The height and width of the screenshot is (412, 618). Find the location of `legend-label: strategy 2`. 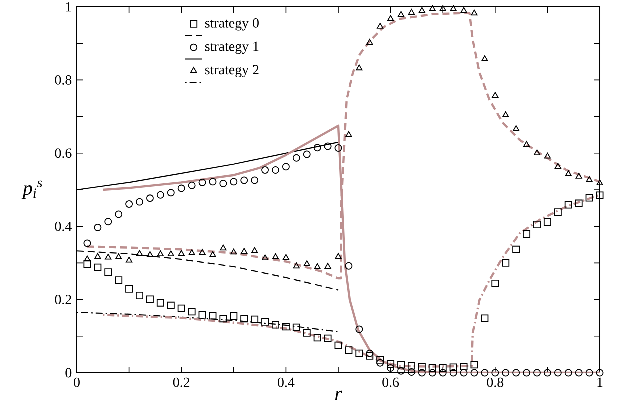

legend-label: strategy 2 is located at coordinates (232, 71).